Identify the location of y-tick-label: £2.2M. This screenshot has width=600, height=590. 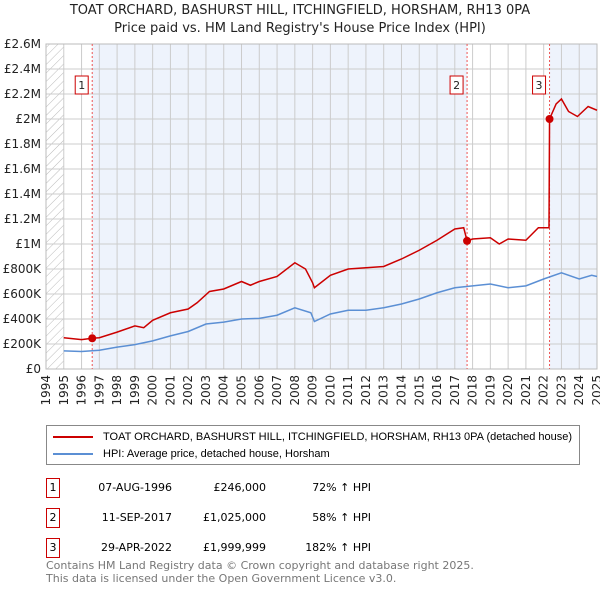
(22, 94).